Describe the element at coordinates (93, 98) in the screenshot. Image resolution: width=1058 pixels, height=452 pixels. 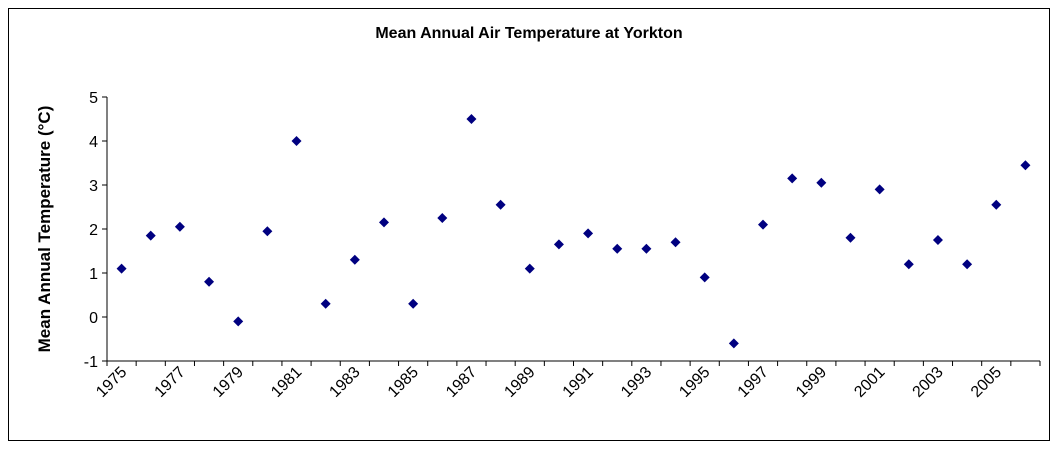
I see `y-tick-label: 5` at that location.